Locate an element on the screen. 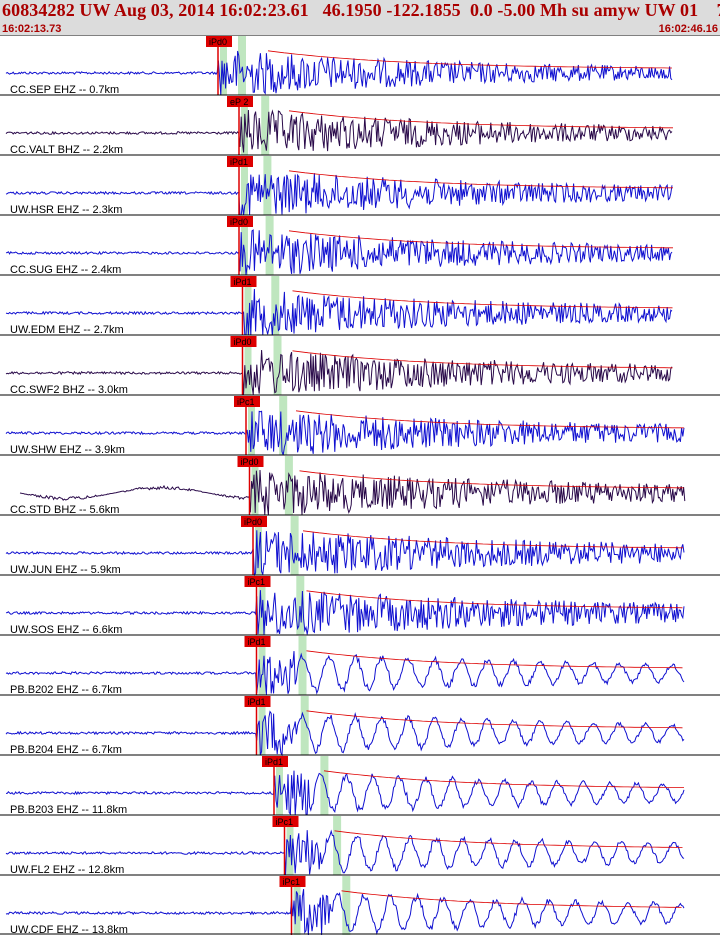 The height and width of the screenshot is (938, 720). trace-row: iPc1 UW.SOS EHZ -- 6.6km is located at coordinates (360, 605).